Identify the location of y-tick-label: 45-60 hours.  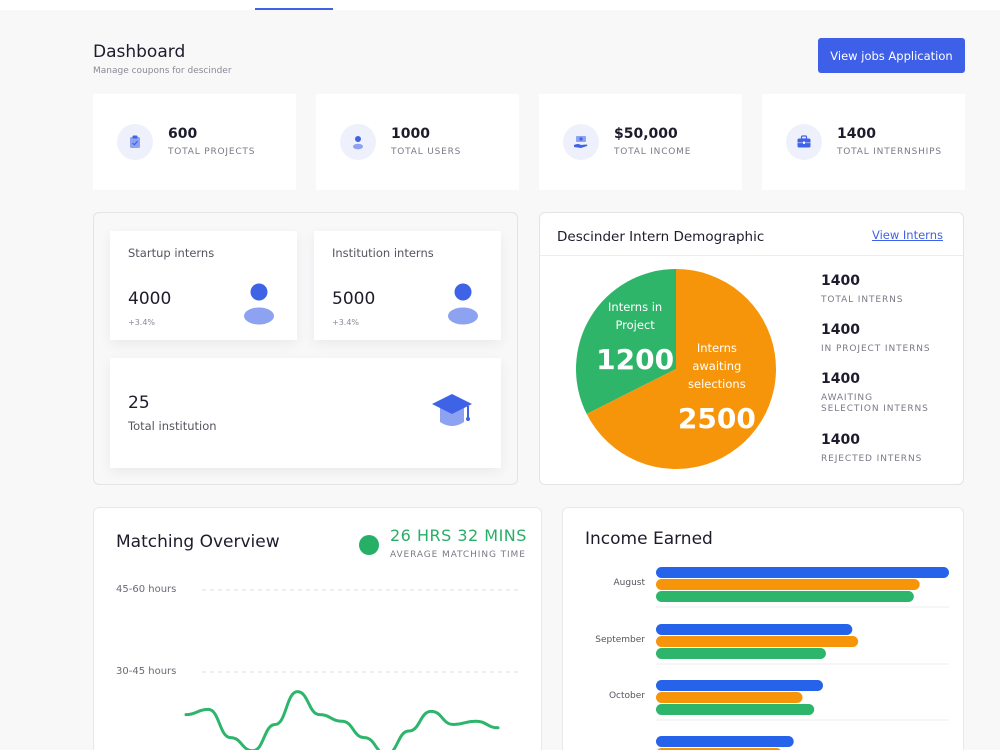
(146, 589).